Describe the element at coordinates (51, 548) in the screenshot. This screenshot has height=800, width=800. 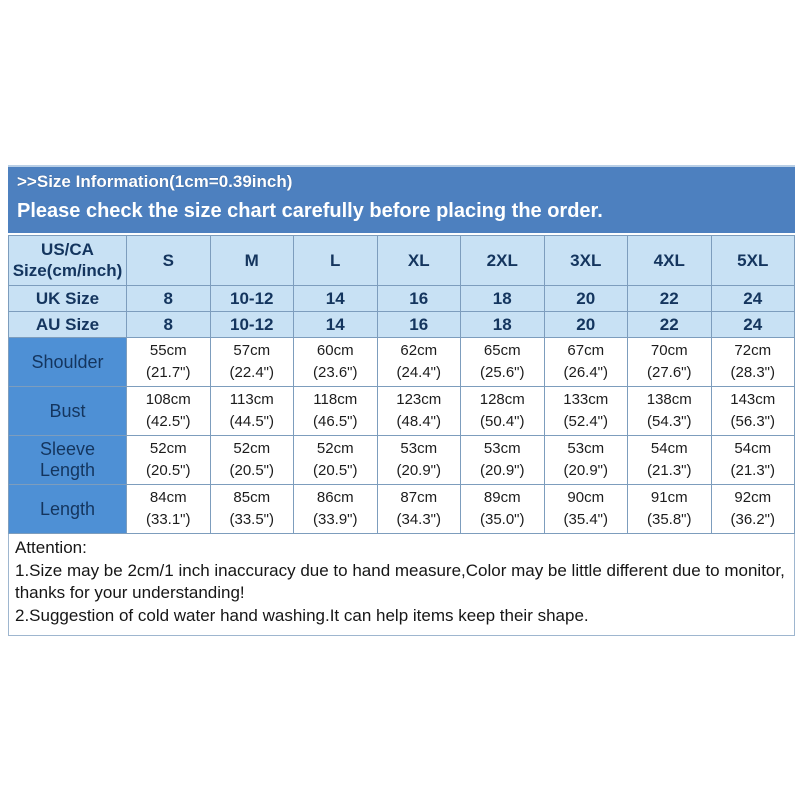
I see `attention-heading: Attention:` at that location.